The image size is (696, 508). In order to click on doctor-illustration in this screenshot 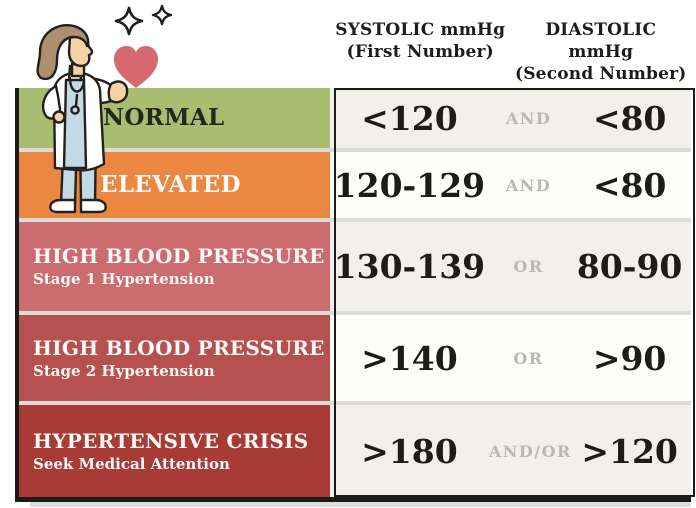, I will do `click(82, 119)`.